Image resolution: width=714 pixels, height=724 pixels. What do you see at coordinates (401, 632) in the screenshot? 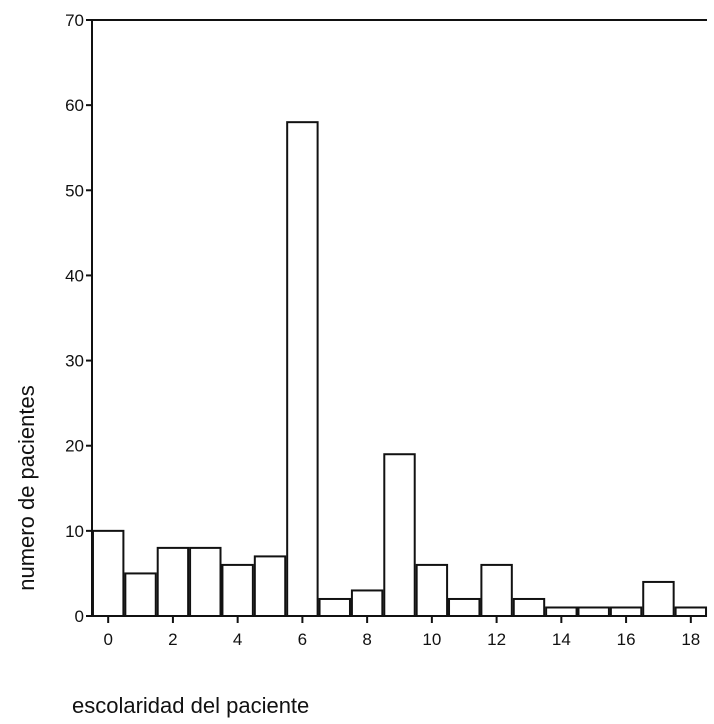
I see `x-axis-ticks: 0 2 4 6 8 10 12 14 16 18` at bounding box center [401, 632].